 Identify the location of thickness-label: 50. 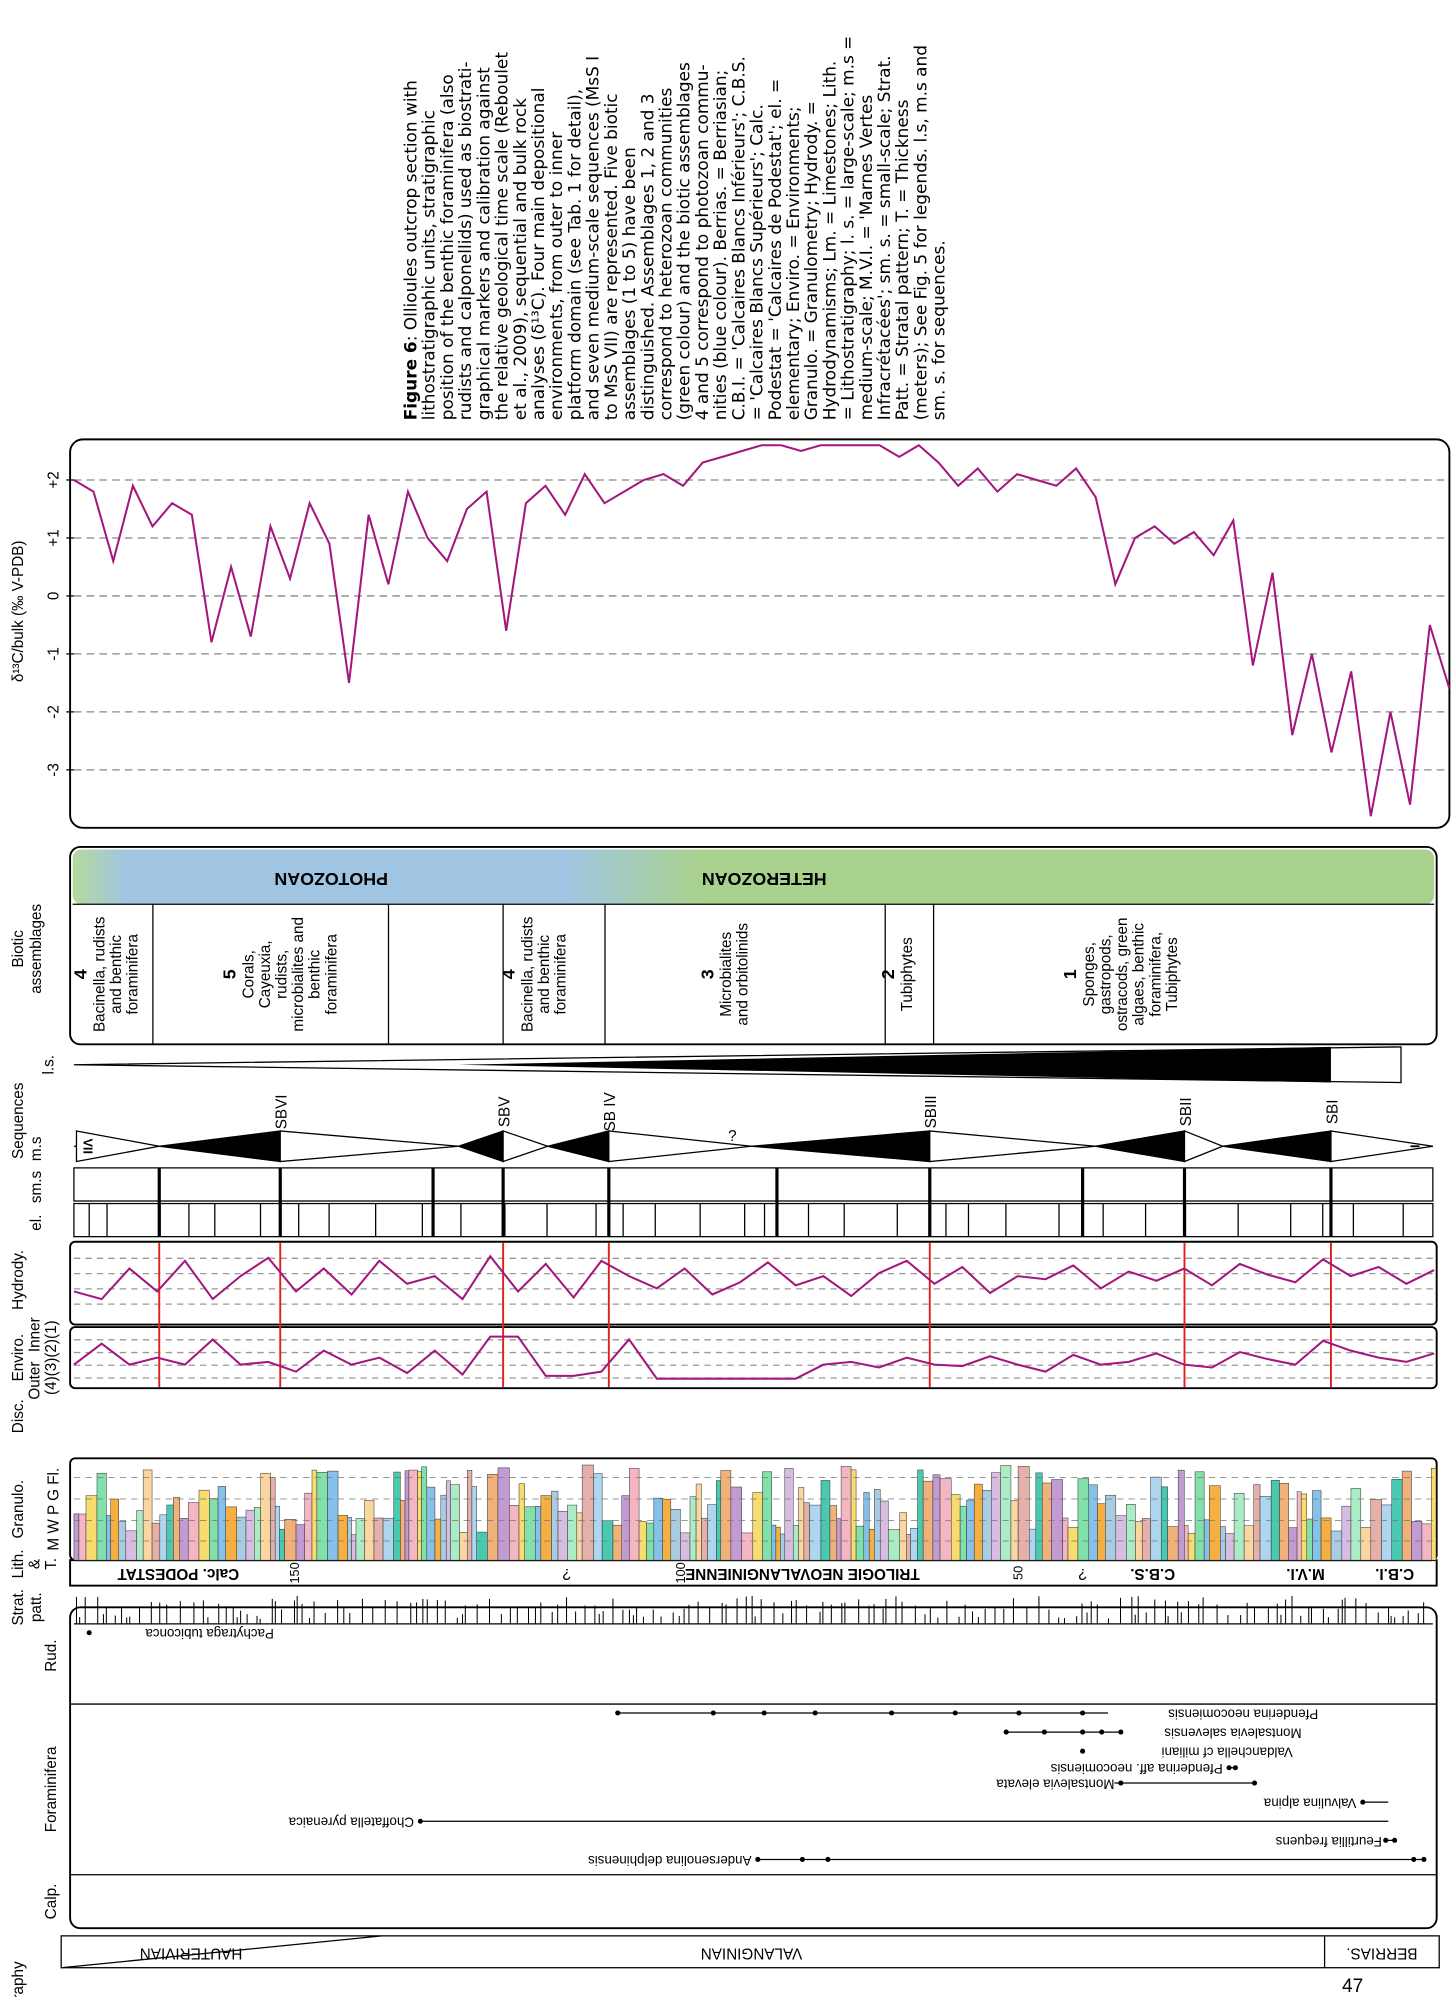
(1017, 1573).